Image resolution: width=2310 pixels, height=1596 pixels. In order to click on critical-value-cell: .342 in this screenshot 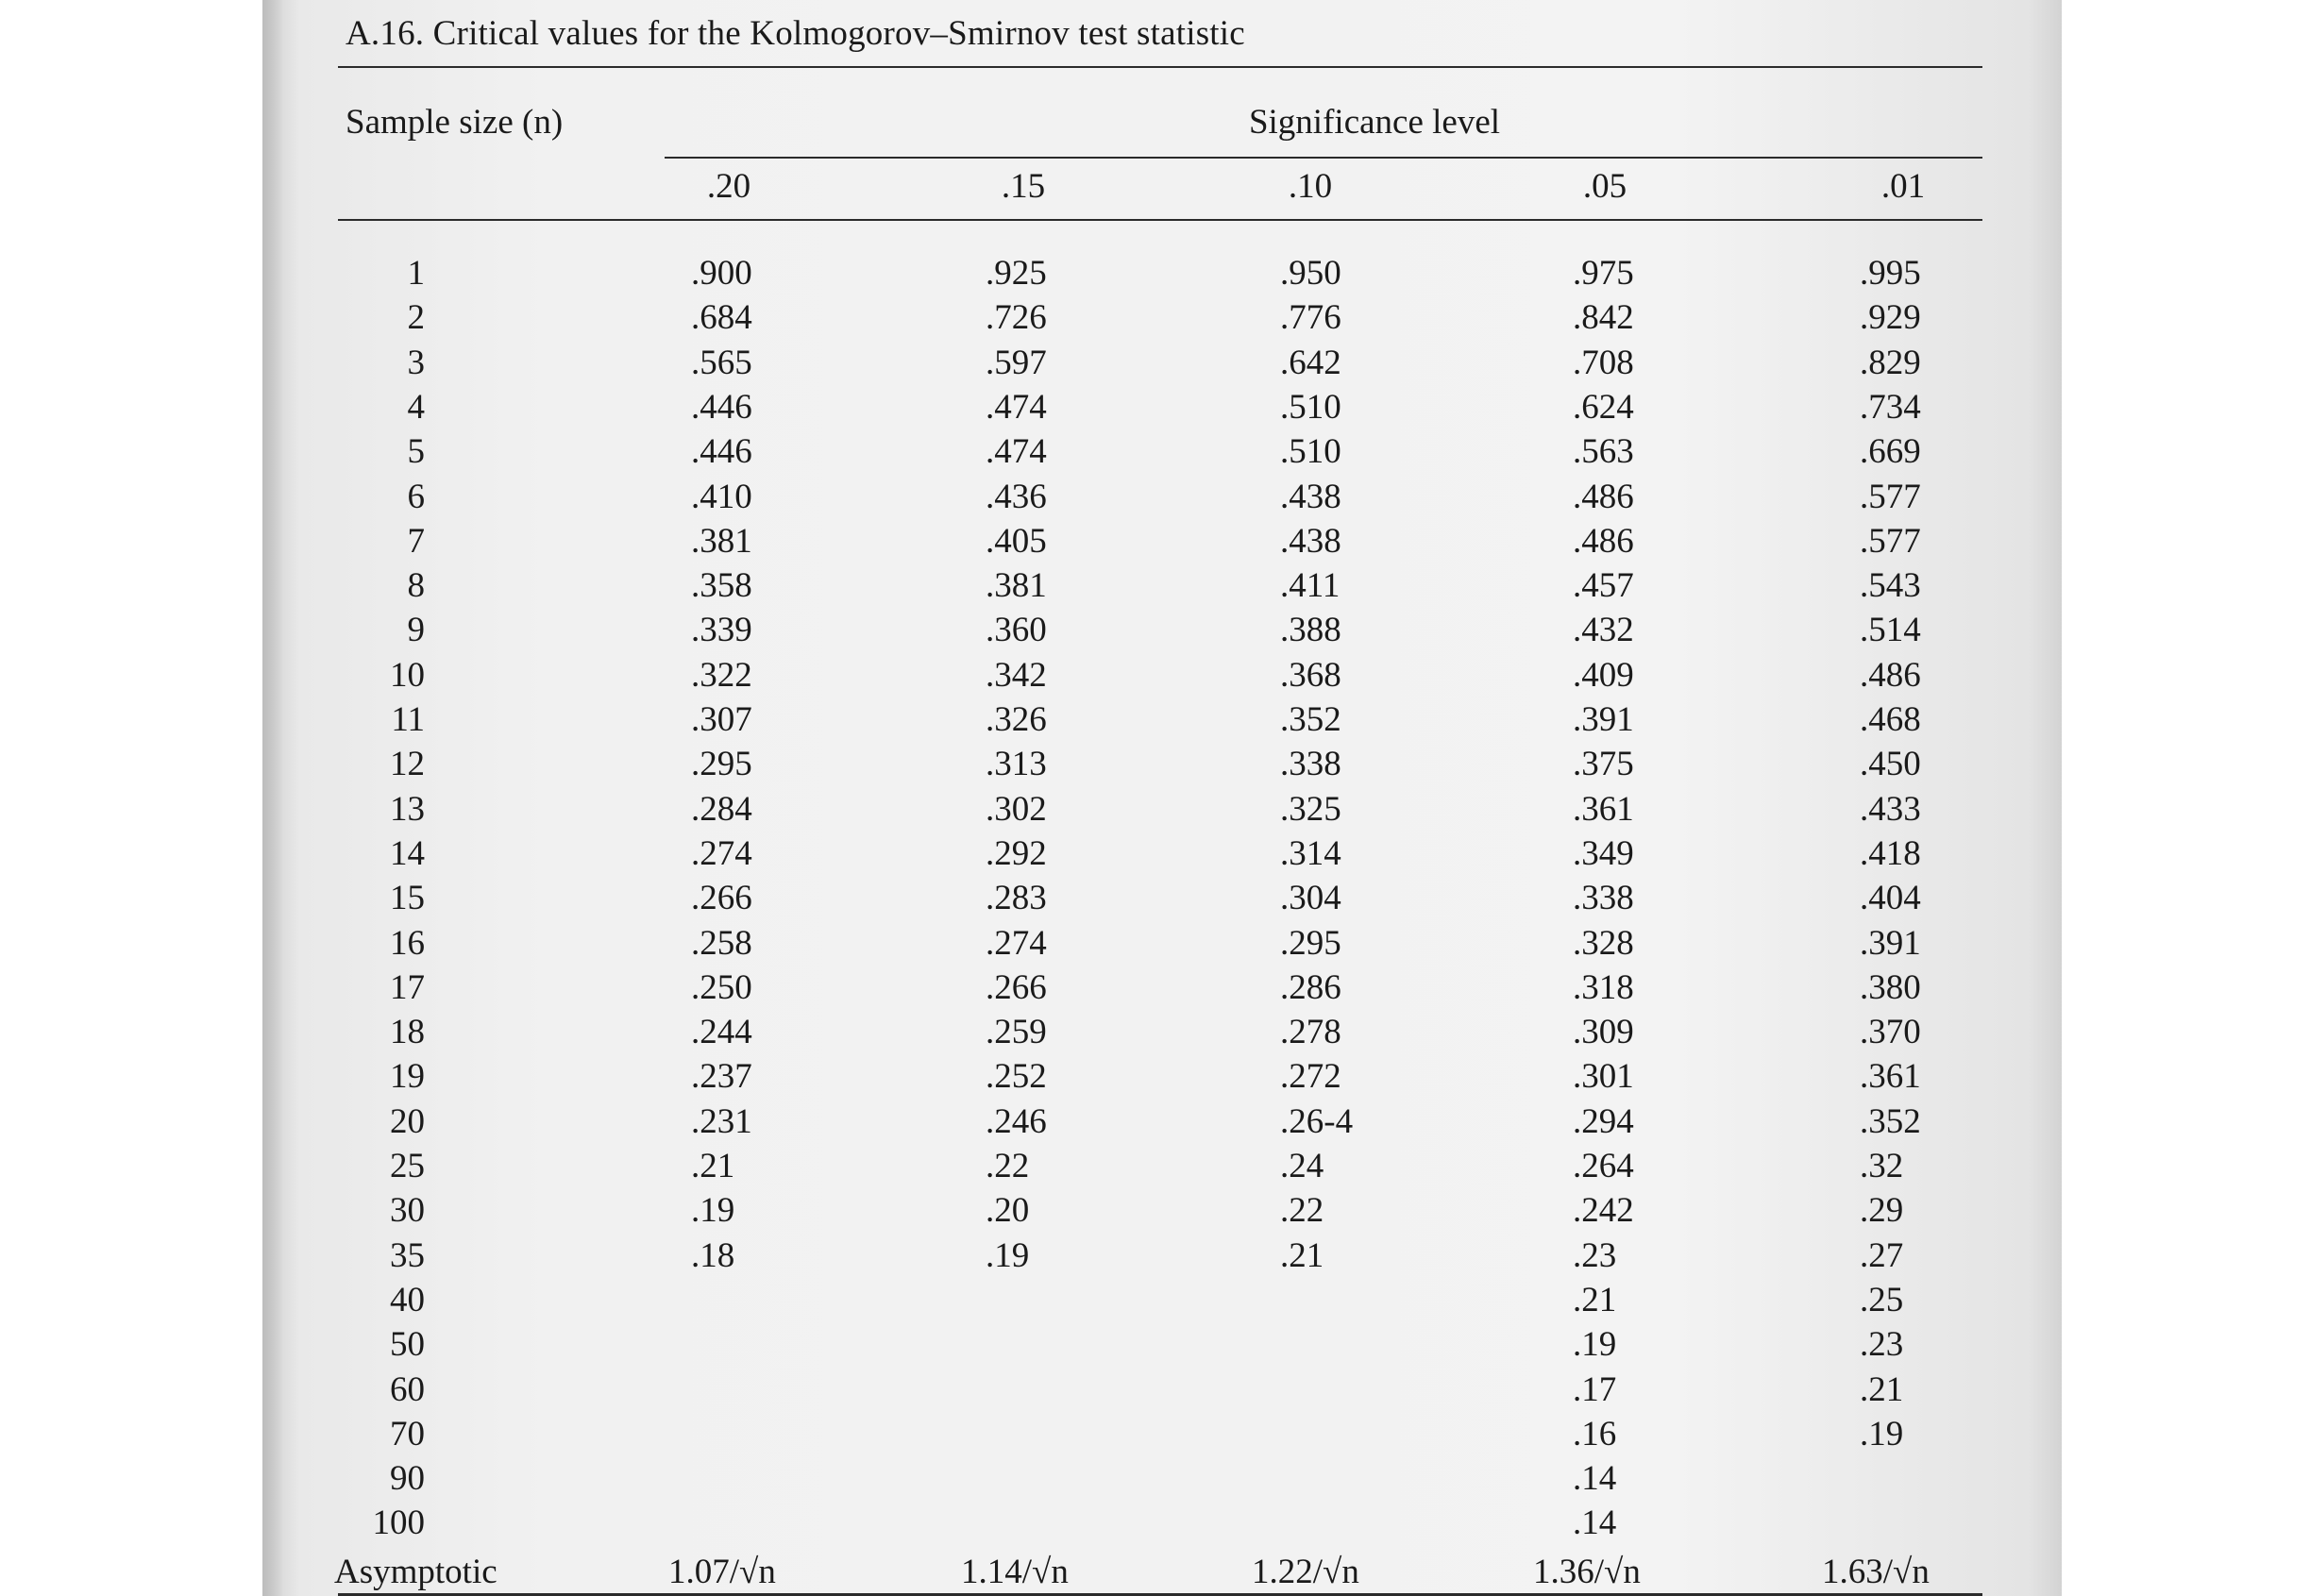, I will do `click(1016, 675)`.